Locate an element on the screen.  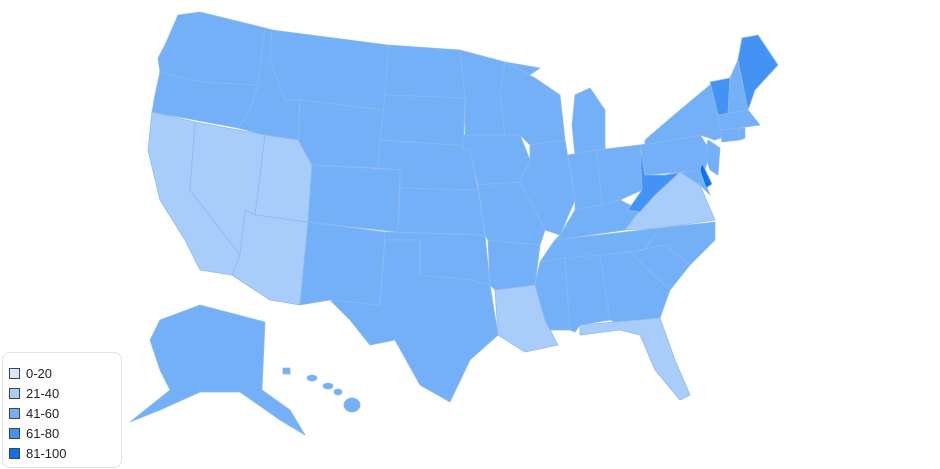
state-wyoming is located at coordinates (340, 134).